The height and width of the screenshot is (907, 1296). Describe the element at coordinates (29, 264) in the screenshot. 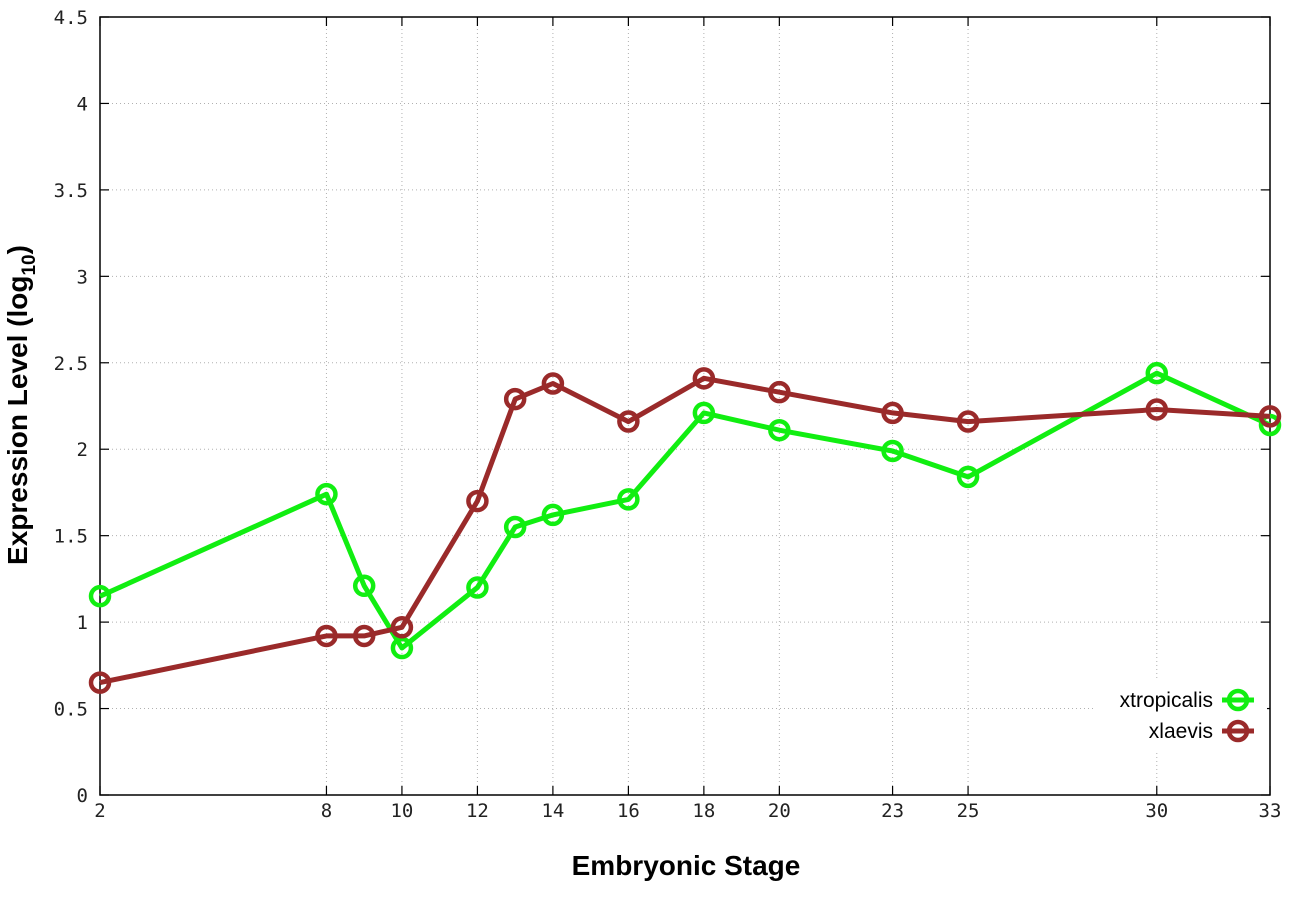

I see `y-axis-title-subscript: 10` at that location.